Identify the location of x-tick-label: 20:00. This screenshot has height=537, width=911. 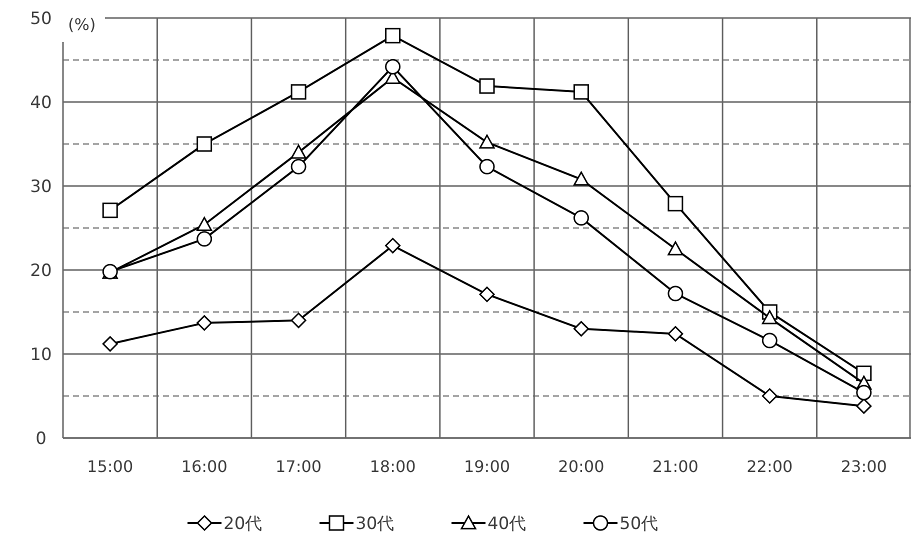
(581, 466).